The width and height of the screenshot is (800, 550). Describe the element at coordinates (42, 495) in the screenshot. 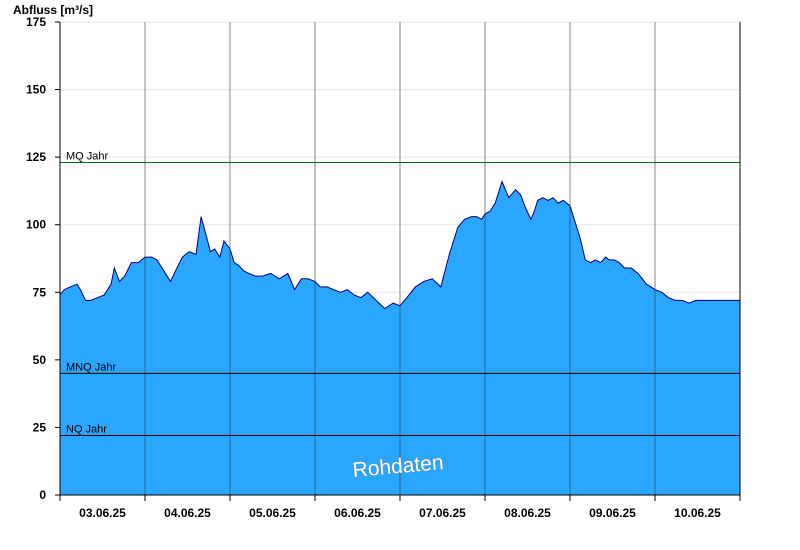

I see `y-tick-label: 0` at that location.